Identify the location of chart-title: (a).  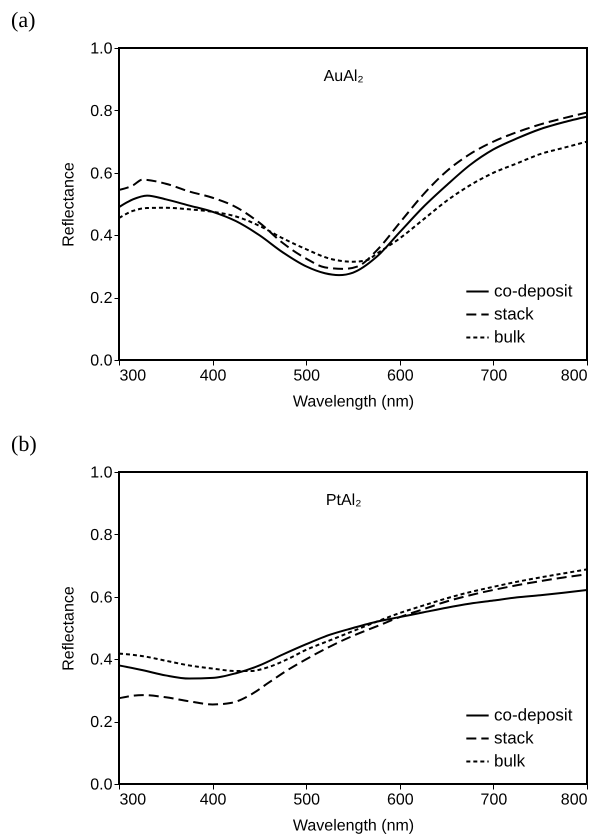
(23, 19).